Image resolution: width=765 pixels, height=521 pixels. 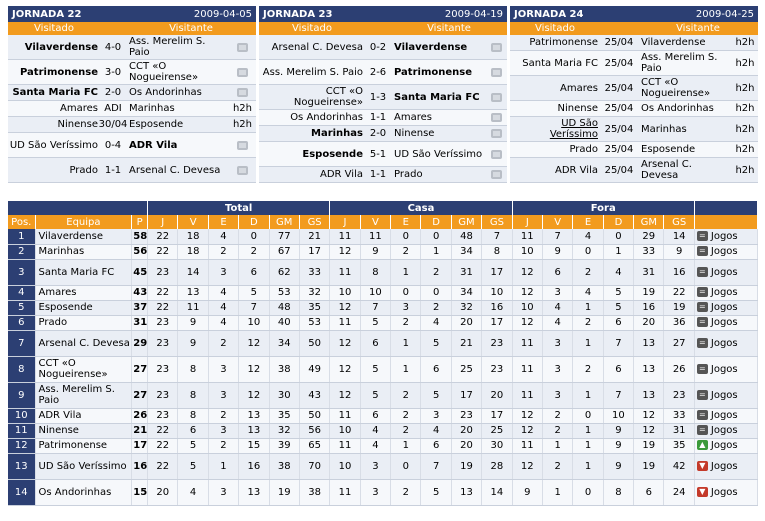 What do you see at coordinates (467, 466) in the screenshot?
I see `casa-gm: 19` at bounding box center [467, 466].